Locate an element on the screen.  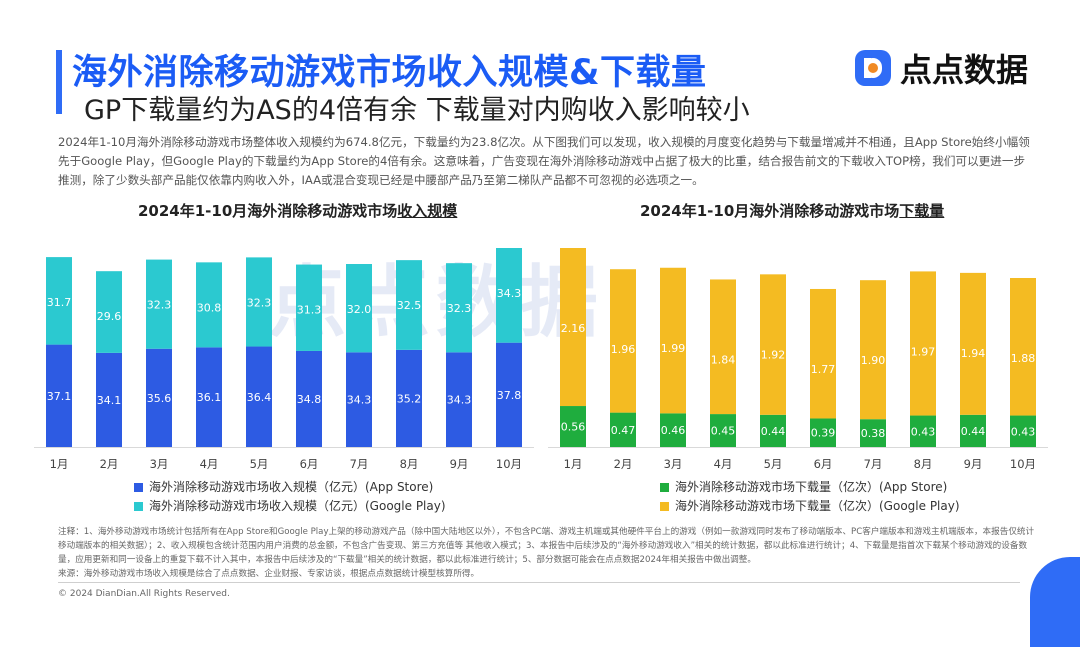
data-label: 31.7 is located at coordinates (59, 302).